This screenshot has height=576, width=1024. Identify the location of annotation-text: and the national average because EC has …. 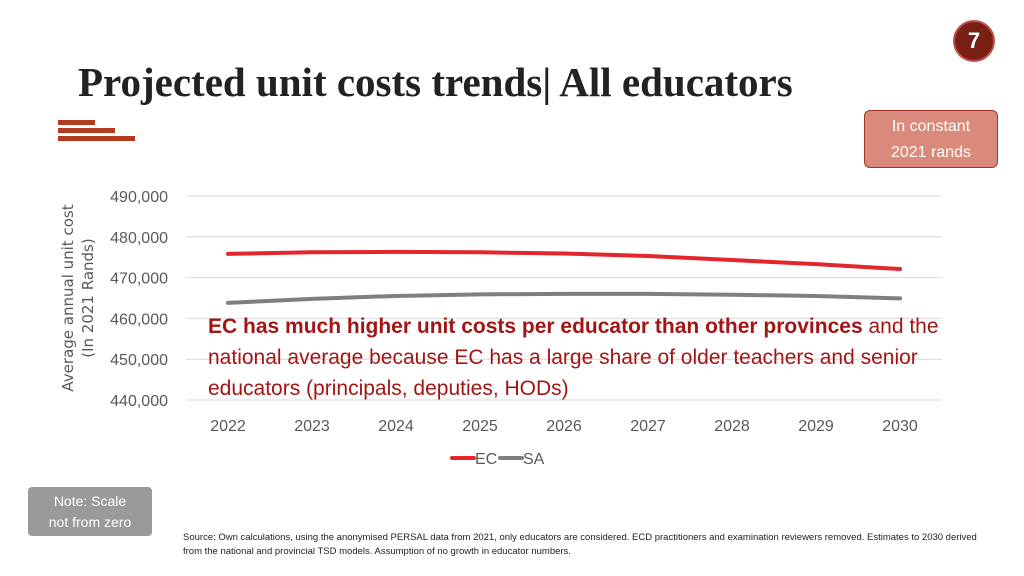
(573, 357).